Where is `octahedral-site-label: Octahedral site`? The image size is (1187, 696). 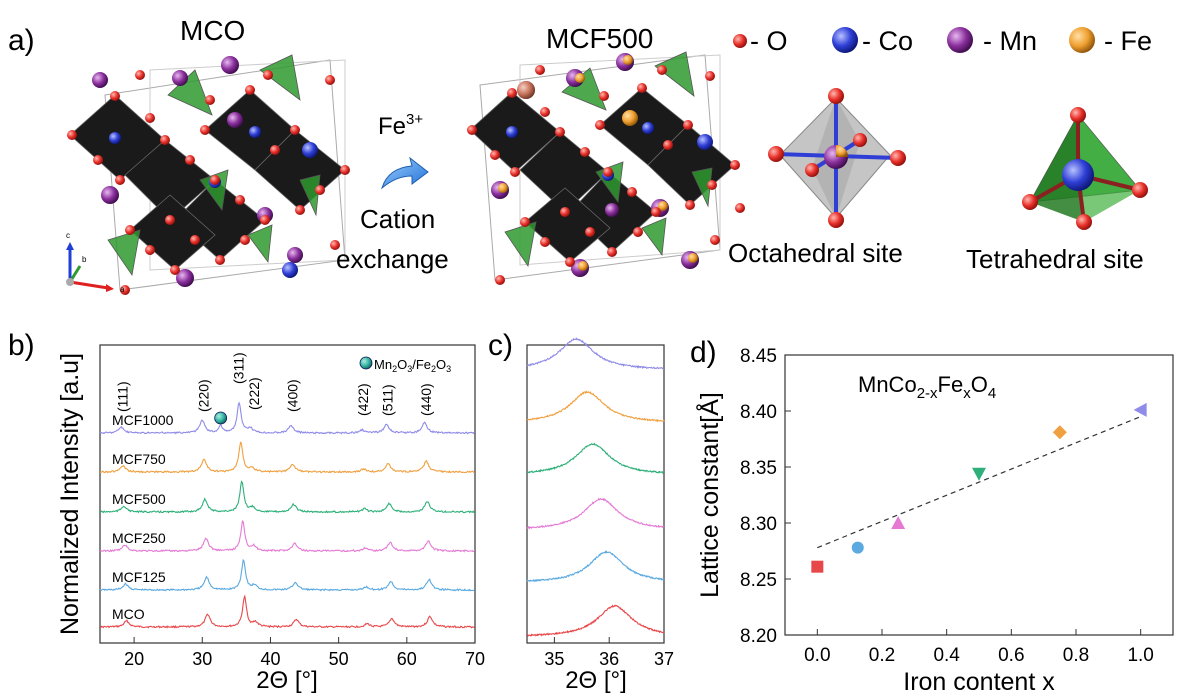 octahedral-site-label: Octahedral site is located at coordinates (815, 253).